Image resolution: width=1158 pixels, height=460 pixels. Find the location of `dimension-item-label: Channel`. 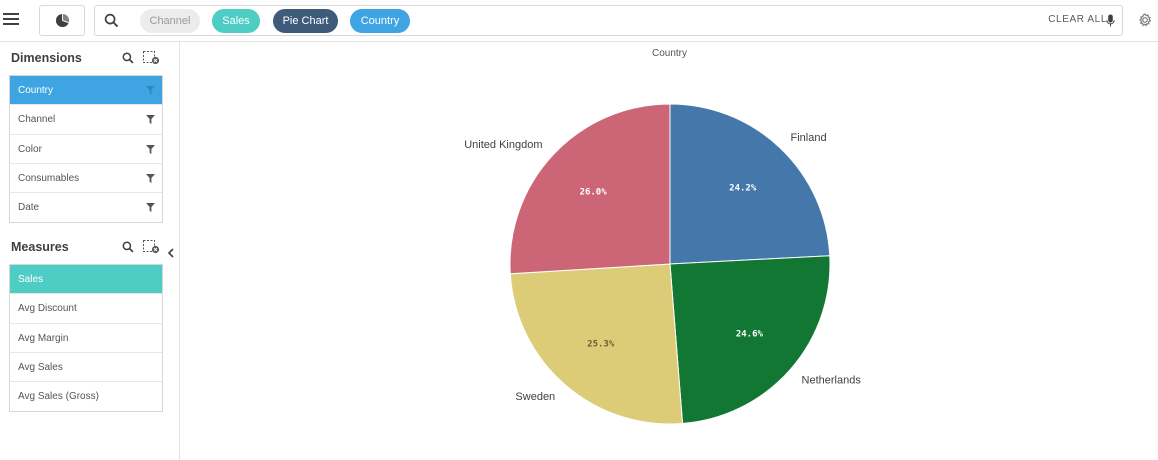

dimension-item-label: Channel is located at coordinates (37, 120).